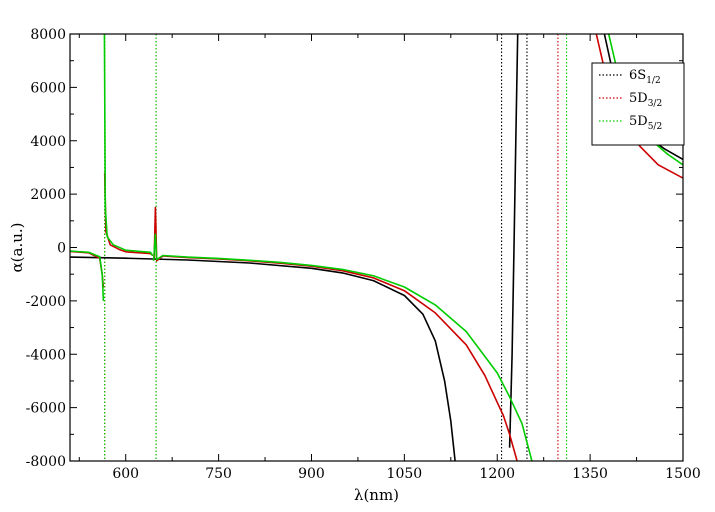  I want to click on x-tick-label: 600, so click(125, 474).